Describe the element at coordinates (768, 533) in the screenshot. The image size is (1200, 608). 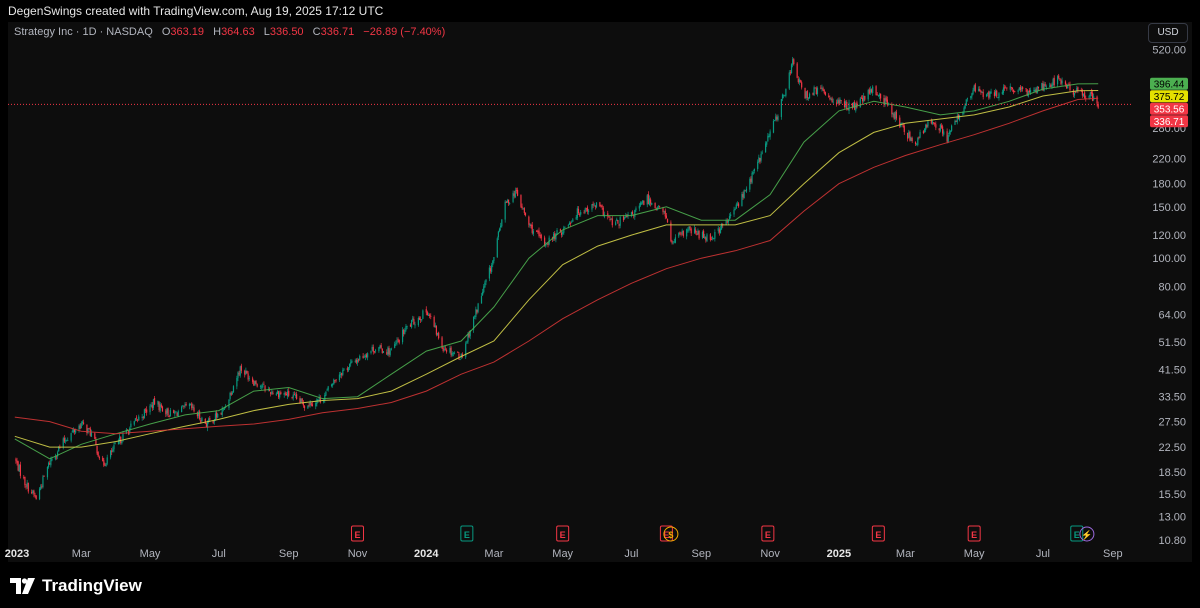
I see `earnings-marker-box` at that location.